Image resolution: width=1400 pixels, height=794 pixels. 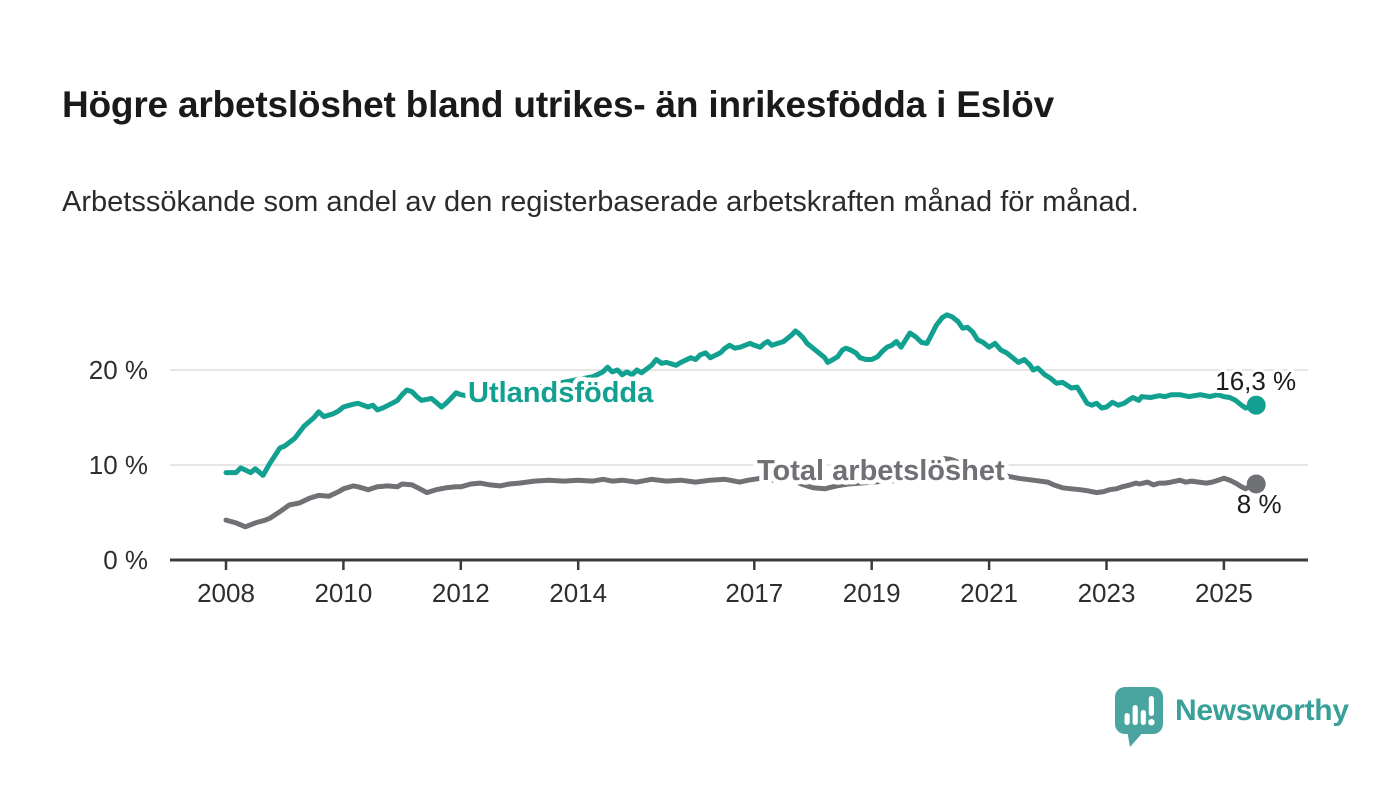 What do you see at coordinates (461, 593) in the screenshot?
I see `x-axis-tick-label: 2012` at bounding box center [461, 593].